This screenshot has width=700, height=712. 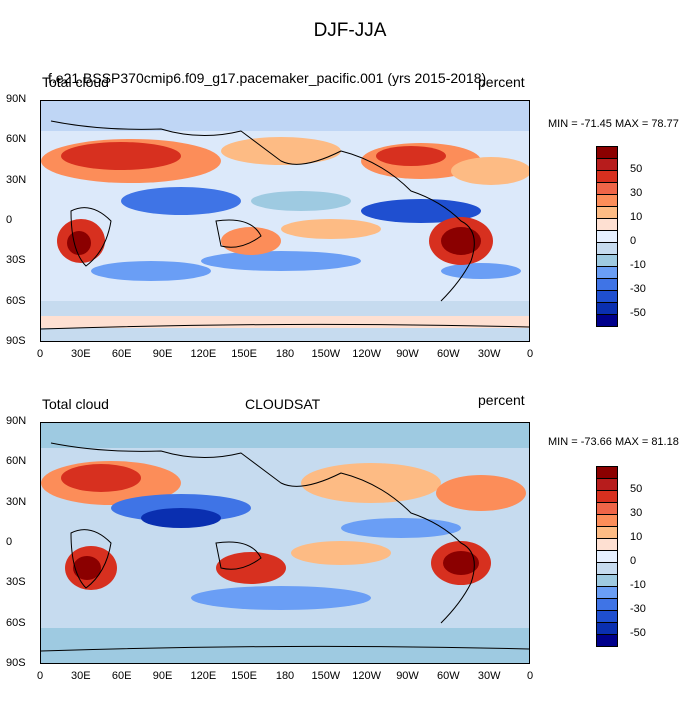 What do you see at coordinates (283, 404) in the screenshot?
I see `panel-center-string: CLOUDSAT` at bounding box center [283, 404].